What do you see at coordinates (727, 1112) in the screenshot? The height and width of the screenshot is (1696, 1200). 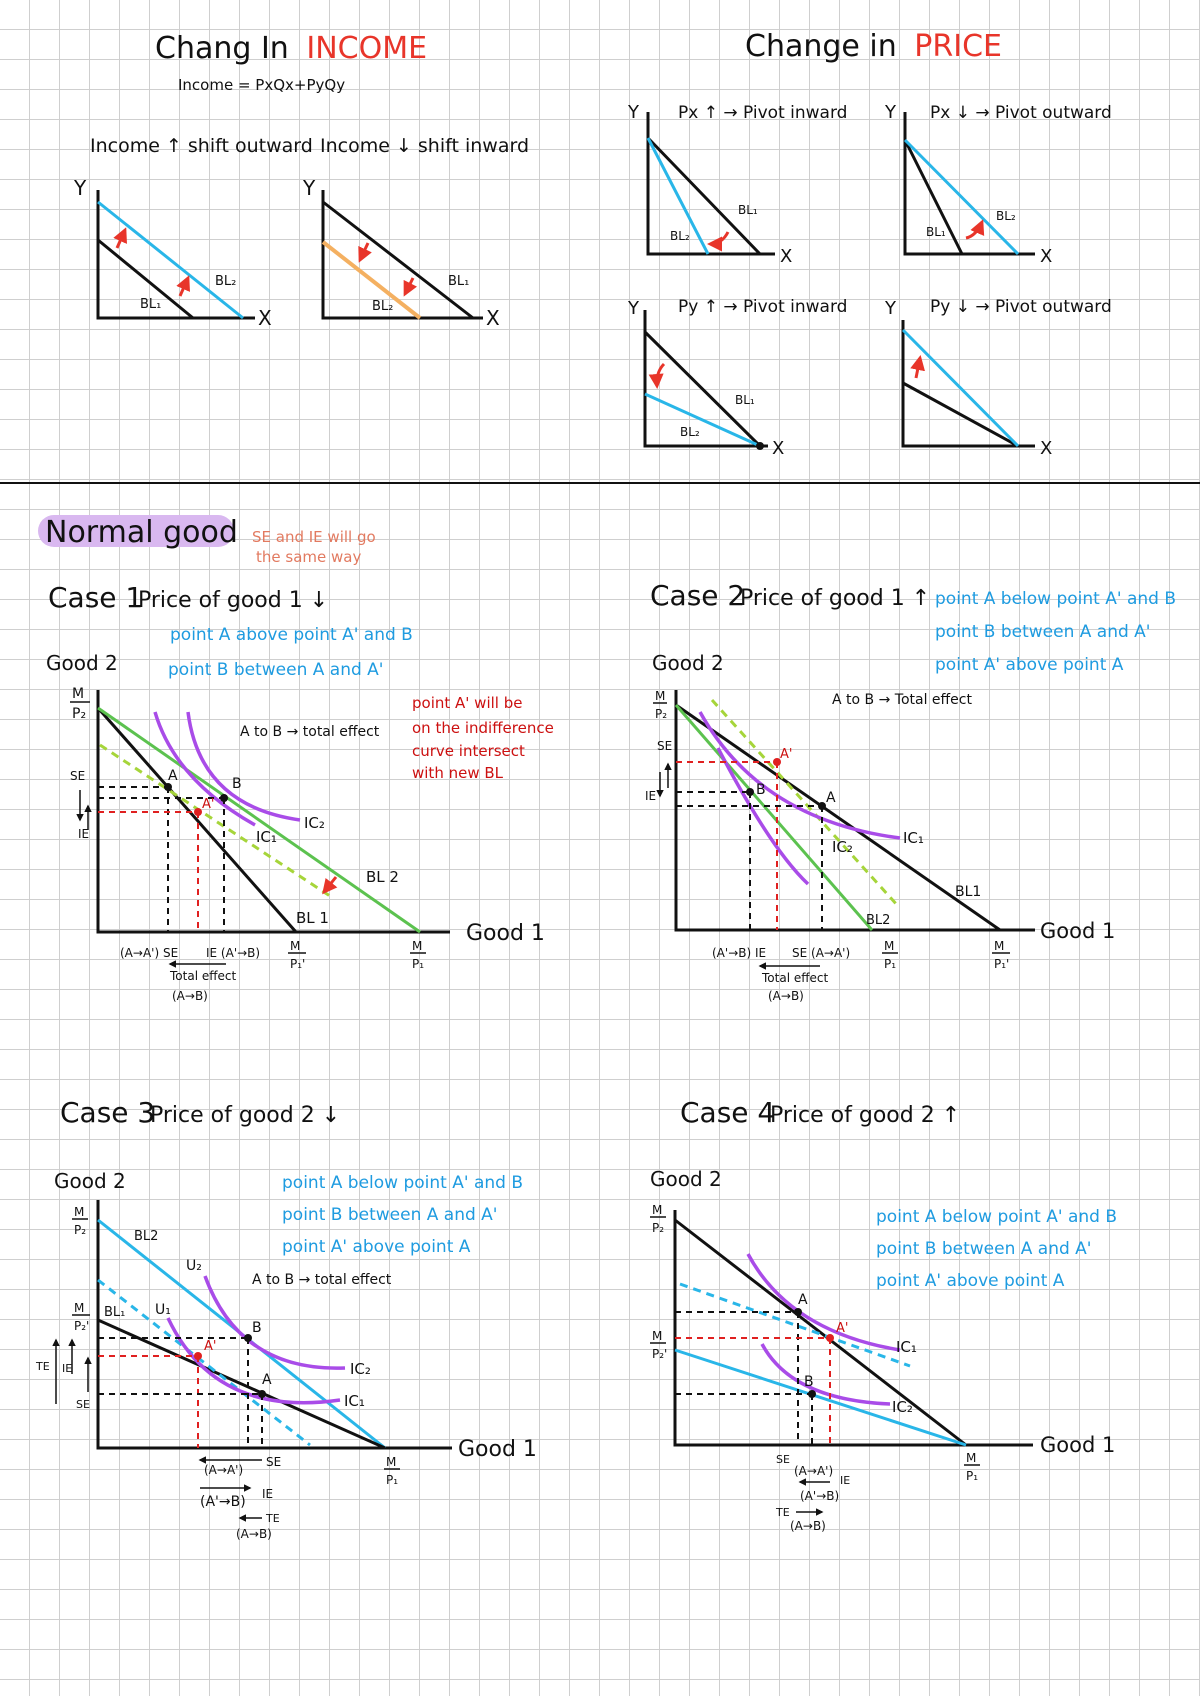 I see `case-label: Case 4` at bounding box center [727, 1112].